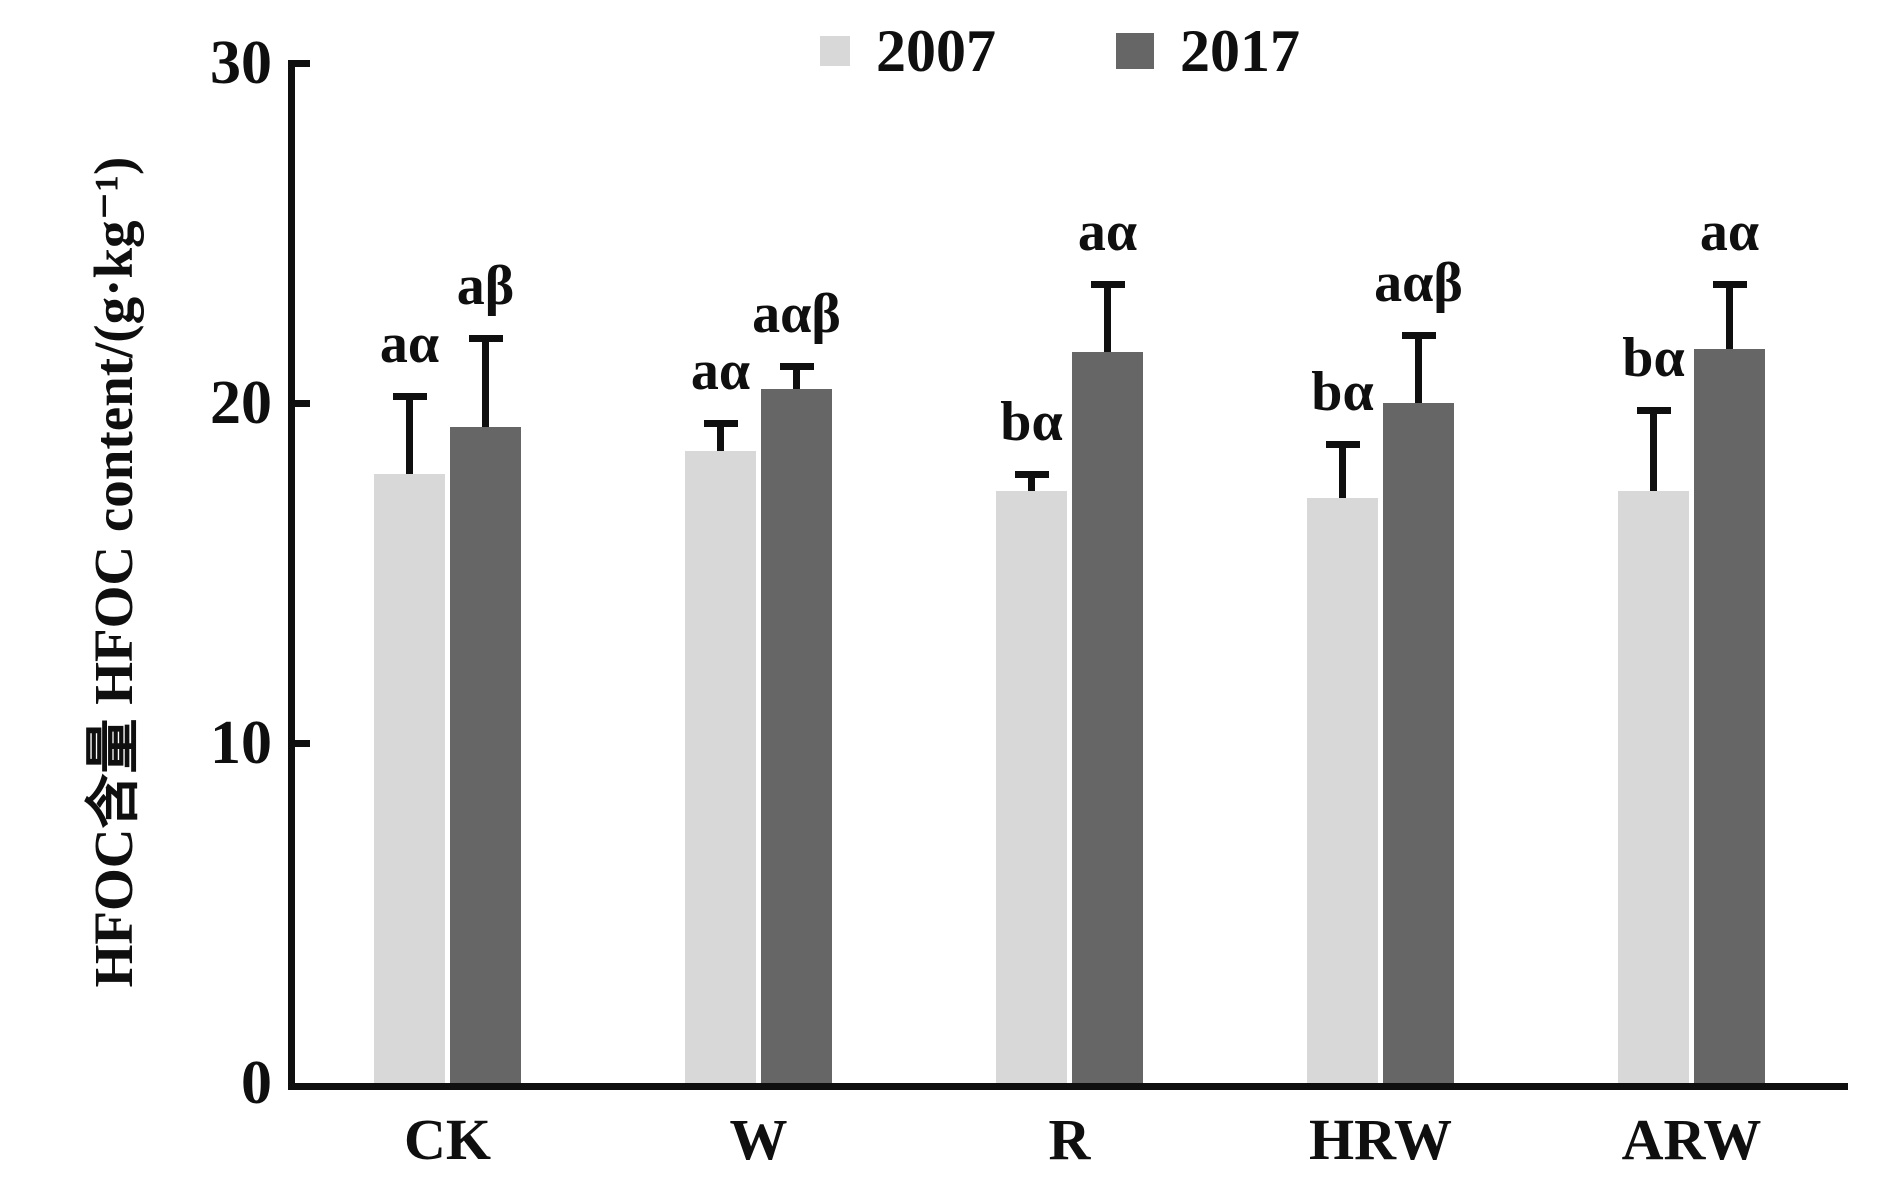 The image size is (1890, 1192). Describe the element at coordinates (1342, 444) in the screenshot. I see `error-bar-cap-2007-hrw` at that location.